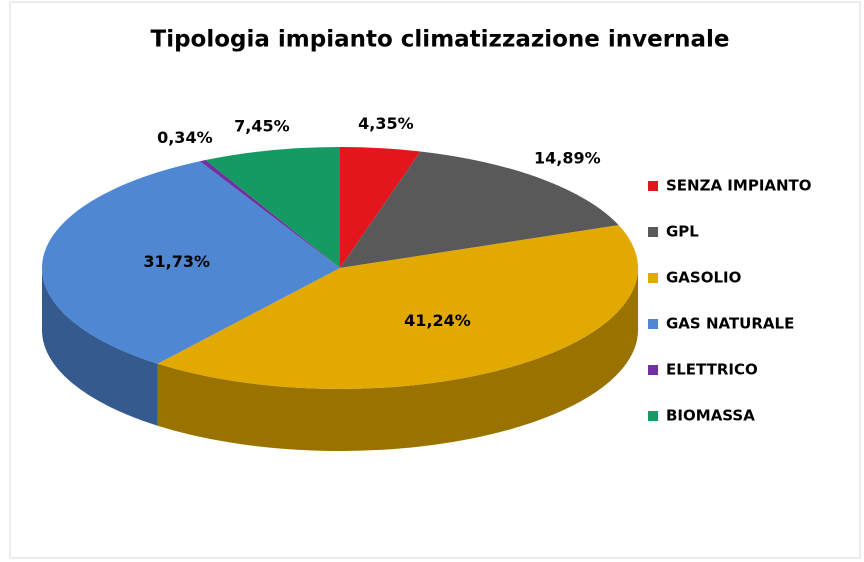 Image resolution: width=864 pixels, height=562 pixels. I want to click on slice-side-shade, so click(100, 347).